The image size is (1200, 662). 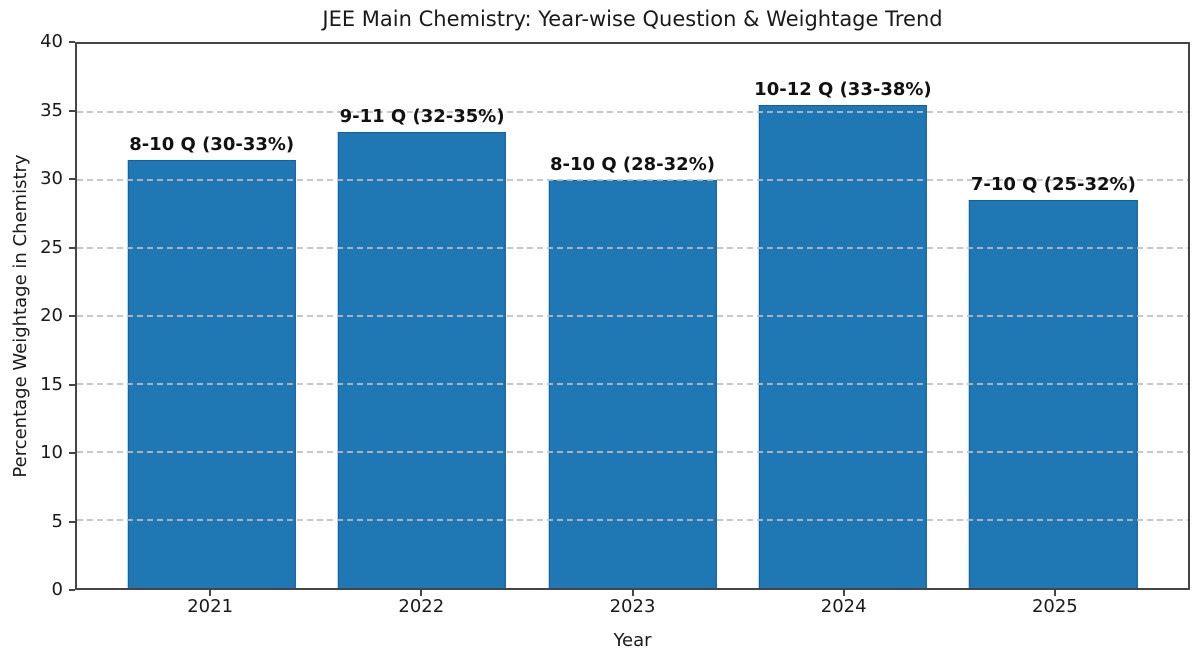 I want to click on bar-2024, so click(x=843, y=346).